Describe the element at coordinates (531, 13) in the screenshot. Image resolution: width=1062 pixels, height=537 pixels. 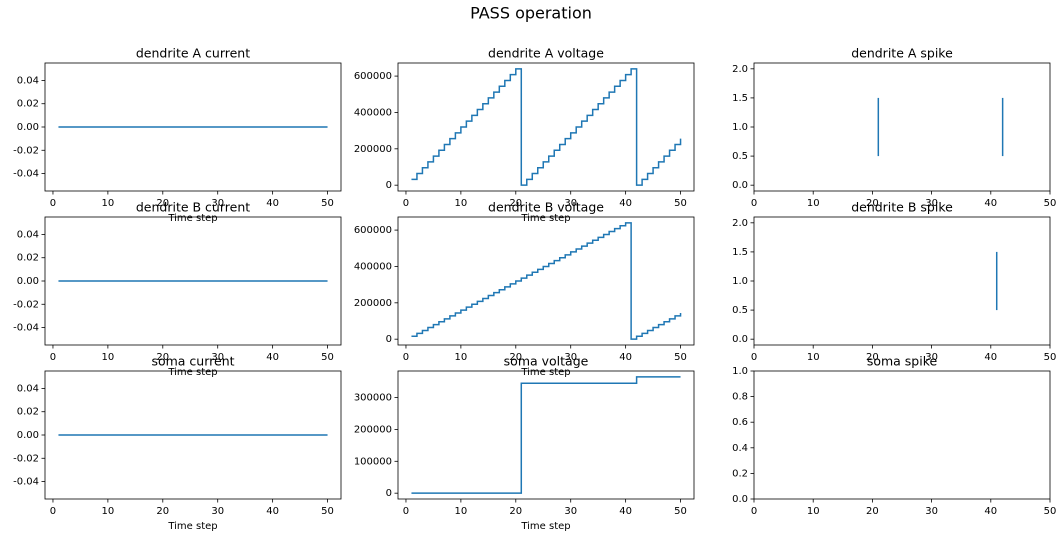
I see `figure-title: PASS operation` at that location.